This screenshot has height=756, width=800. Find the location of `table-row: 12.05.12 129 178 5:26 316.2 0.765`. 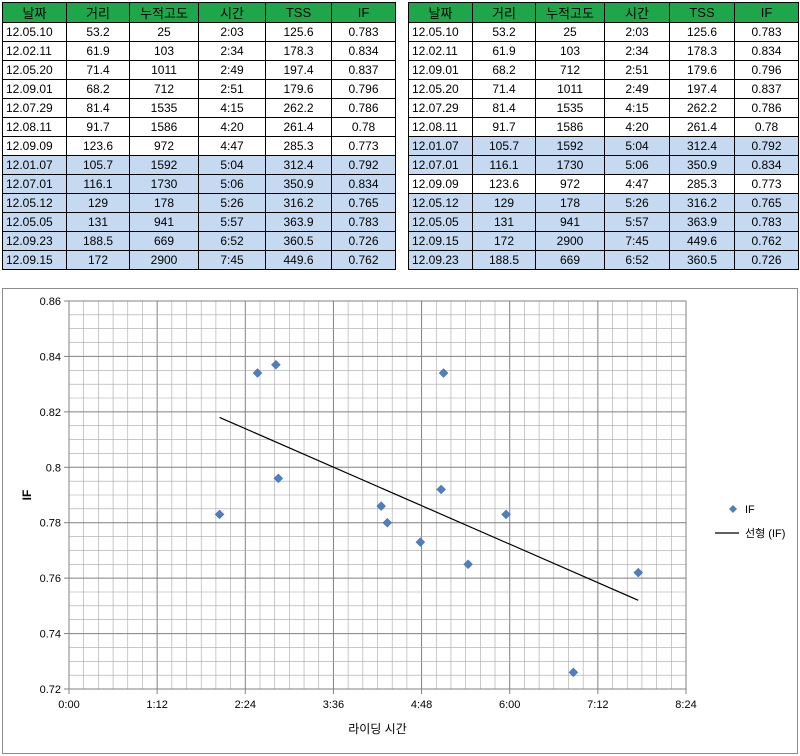

table-row: 12.05.12 129 178 5:26 316.2 0.765 is located at coordinates (199, 203).